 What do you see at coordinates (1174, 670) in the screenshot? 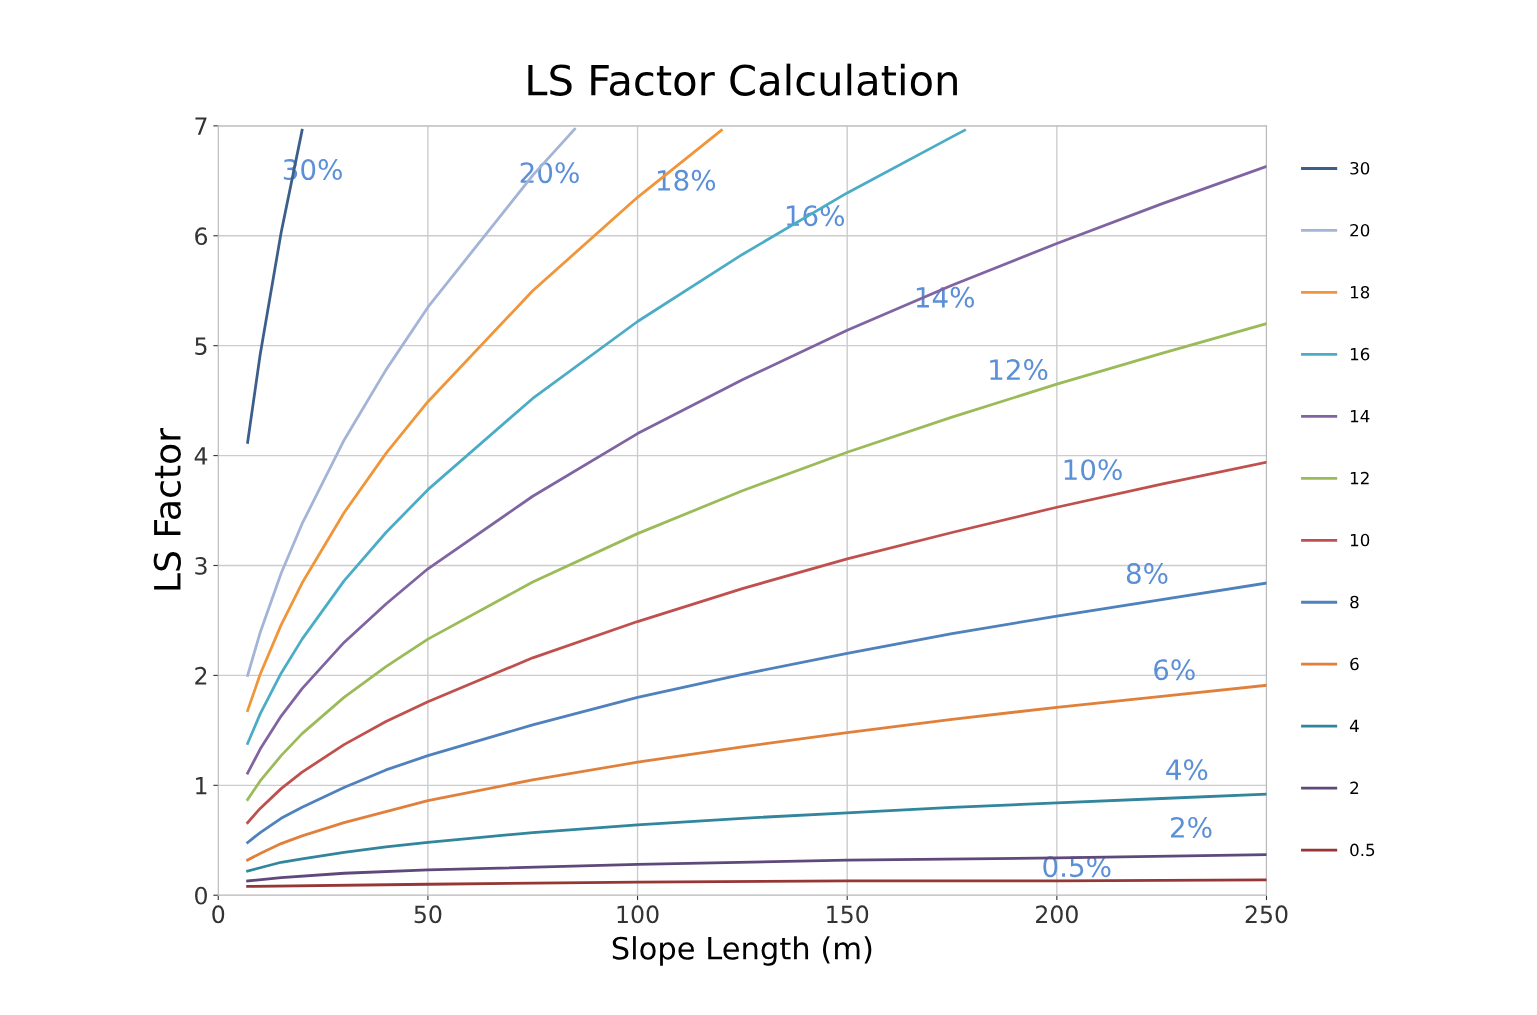
I see `annotation: 6%` at bounding box center [1174, 670].